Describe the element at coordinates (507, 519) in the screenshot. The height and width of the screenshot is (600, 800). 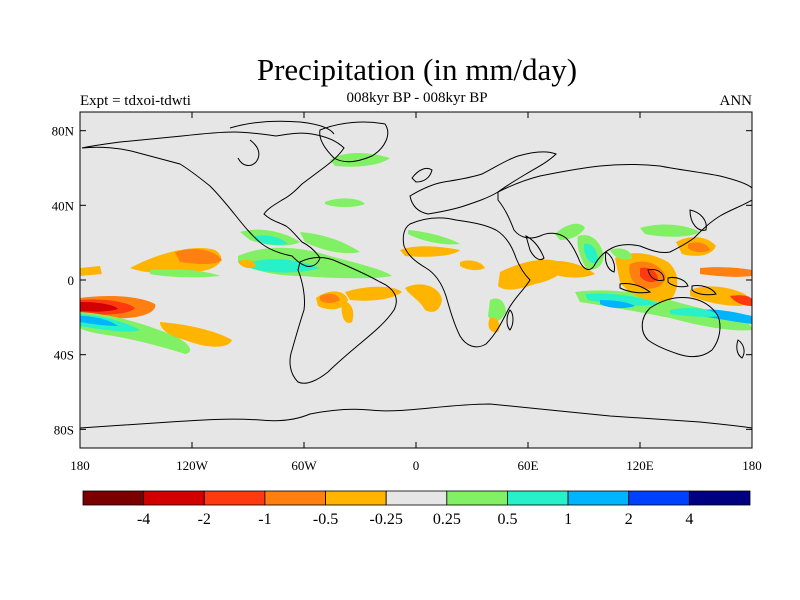
I see `colorbar-label: 0.5` at that location.